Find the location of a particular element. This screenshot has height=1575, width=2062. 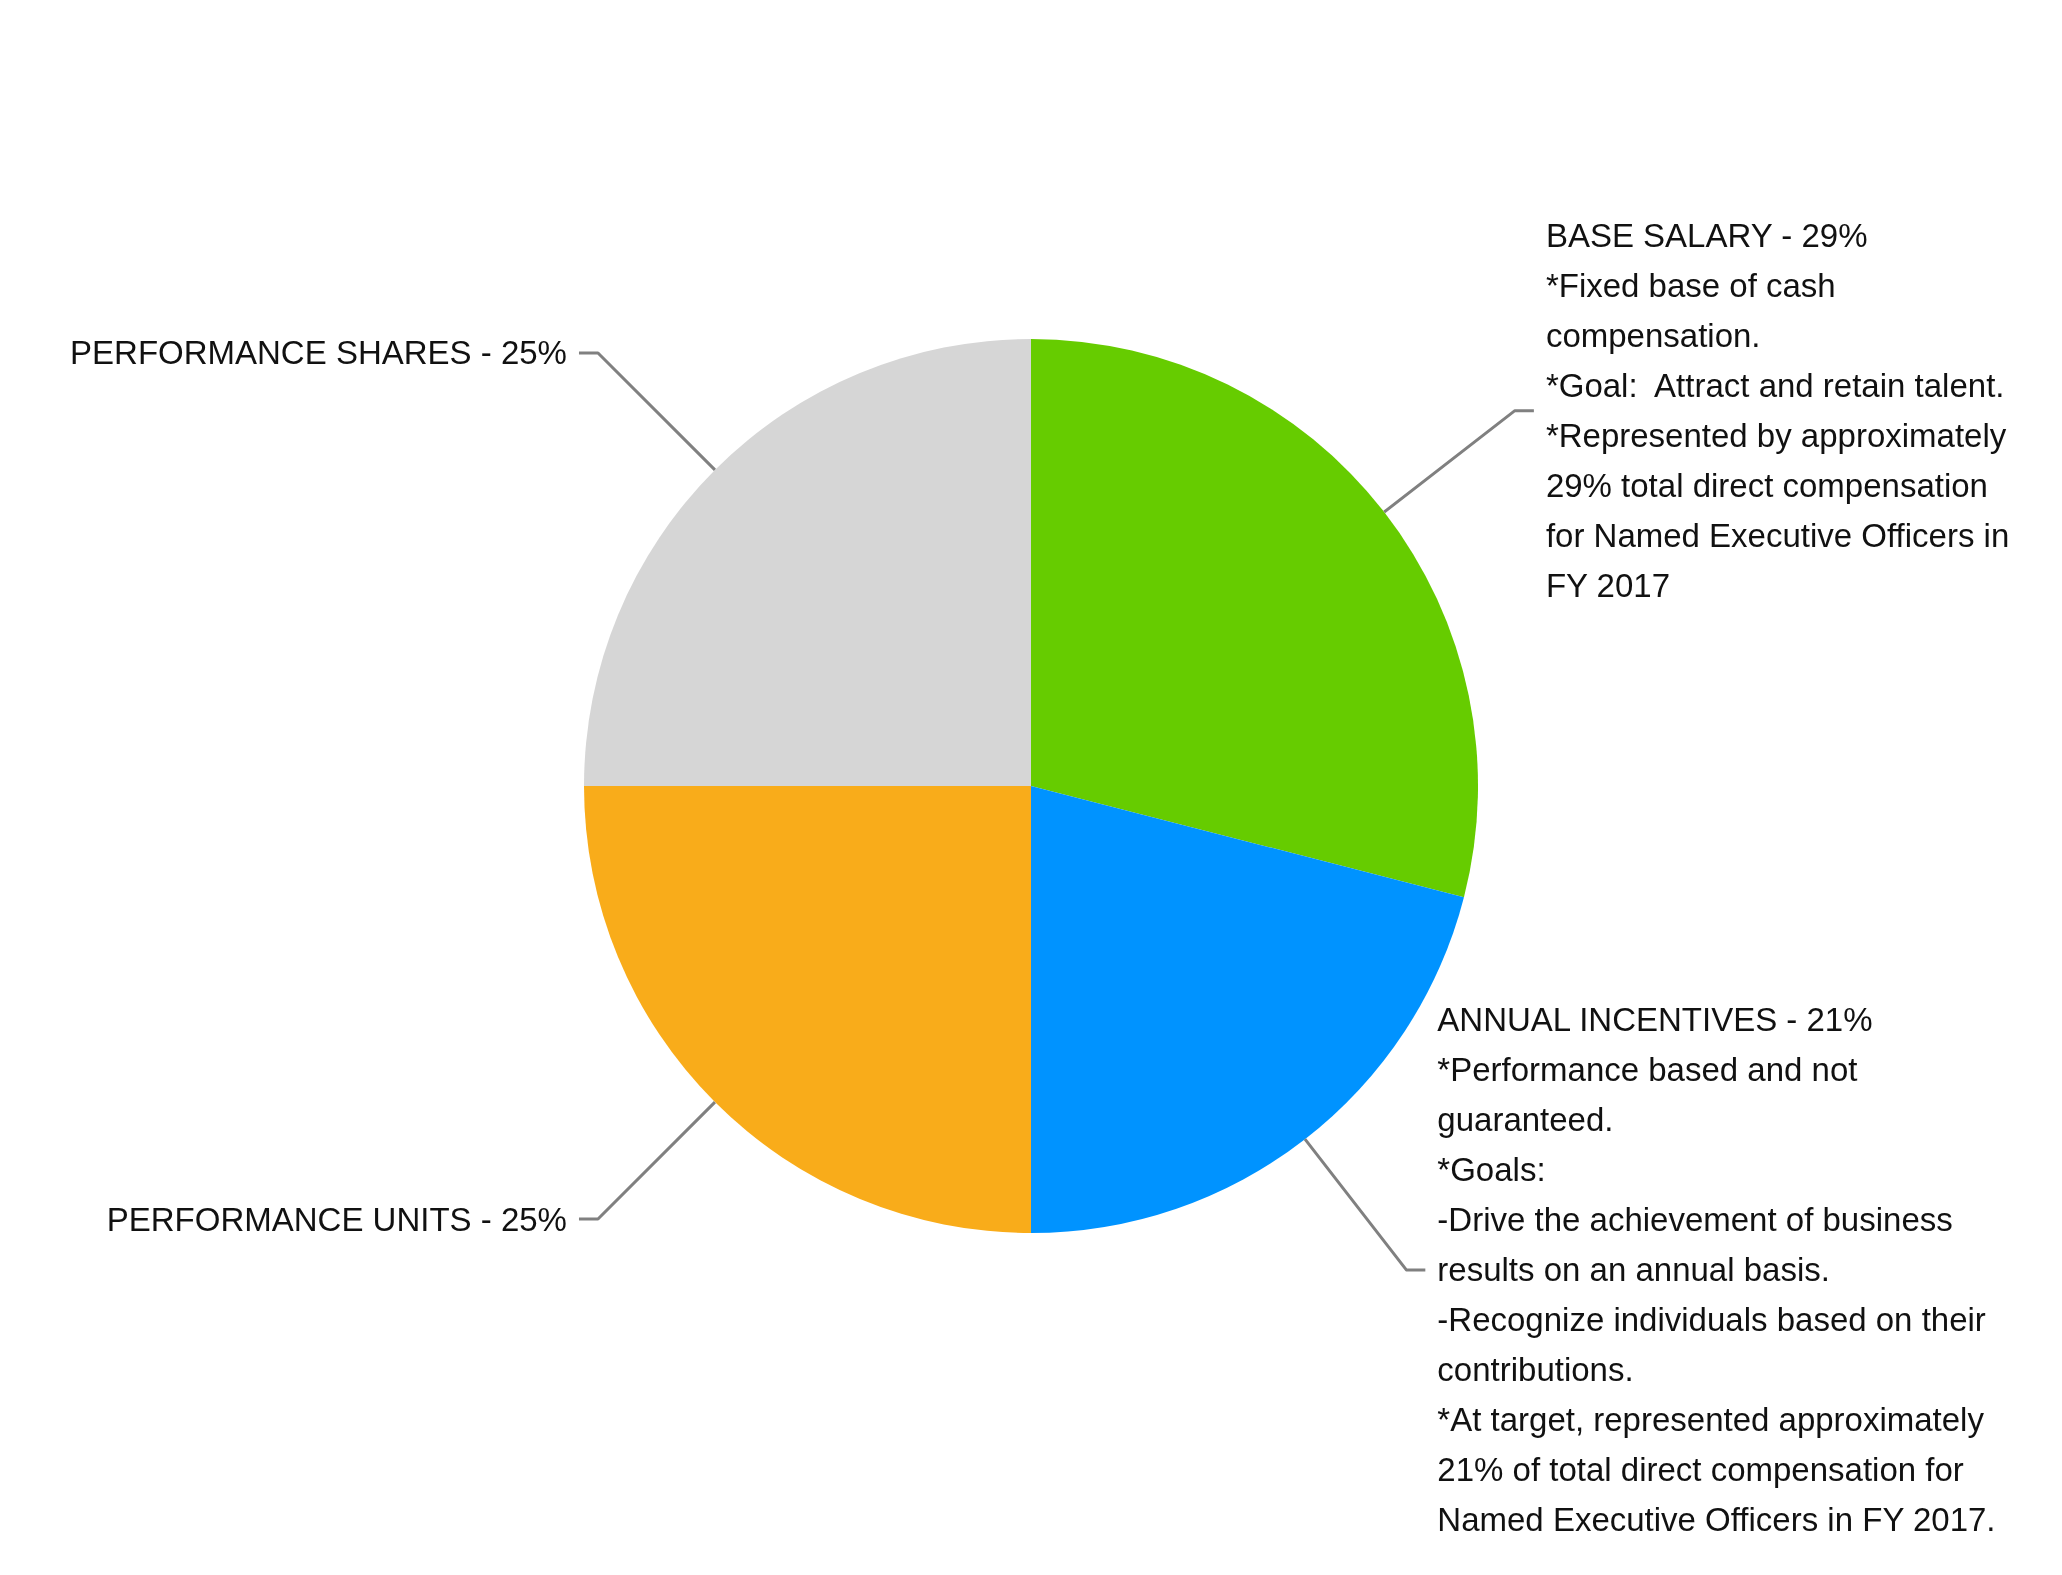

slice-label: PERFORMANCE UNITS - 25% is located at coordinates (336, 1219).